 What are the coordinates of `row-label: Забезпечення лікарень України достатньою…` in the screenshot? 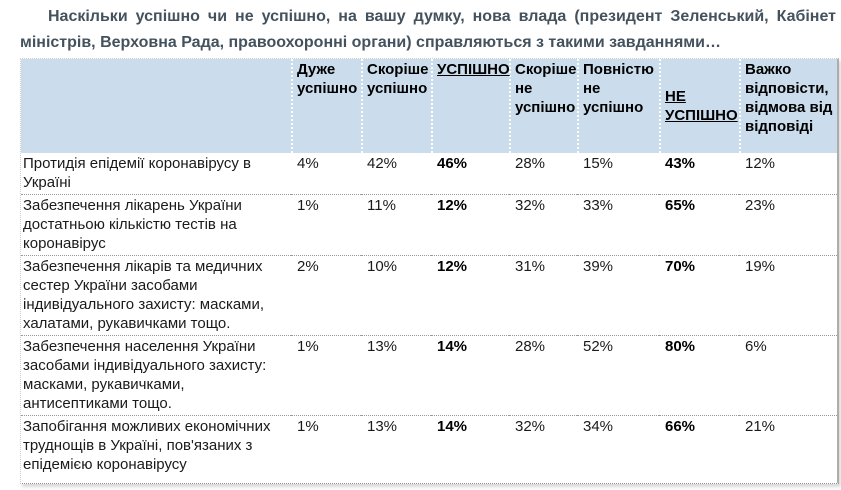 It's located at (156, 224).